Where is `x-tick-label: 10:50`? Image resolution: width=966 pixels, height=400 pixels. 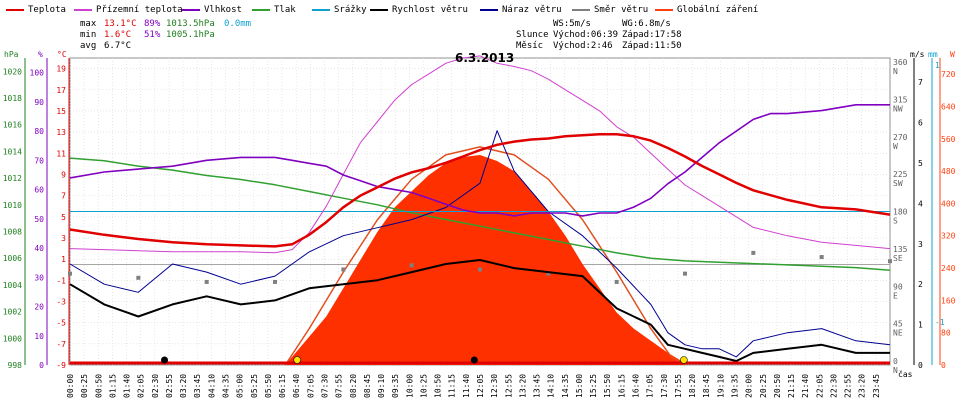
x-tick-label: 10:50 is located at coordinates (438, 386).